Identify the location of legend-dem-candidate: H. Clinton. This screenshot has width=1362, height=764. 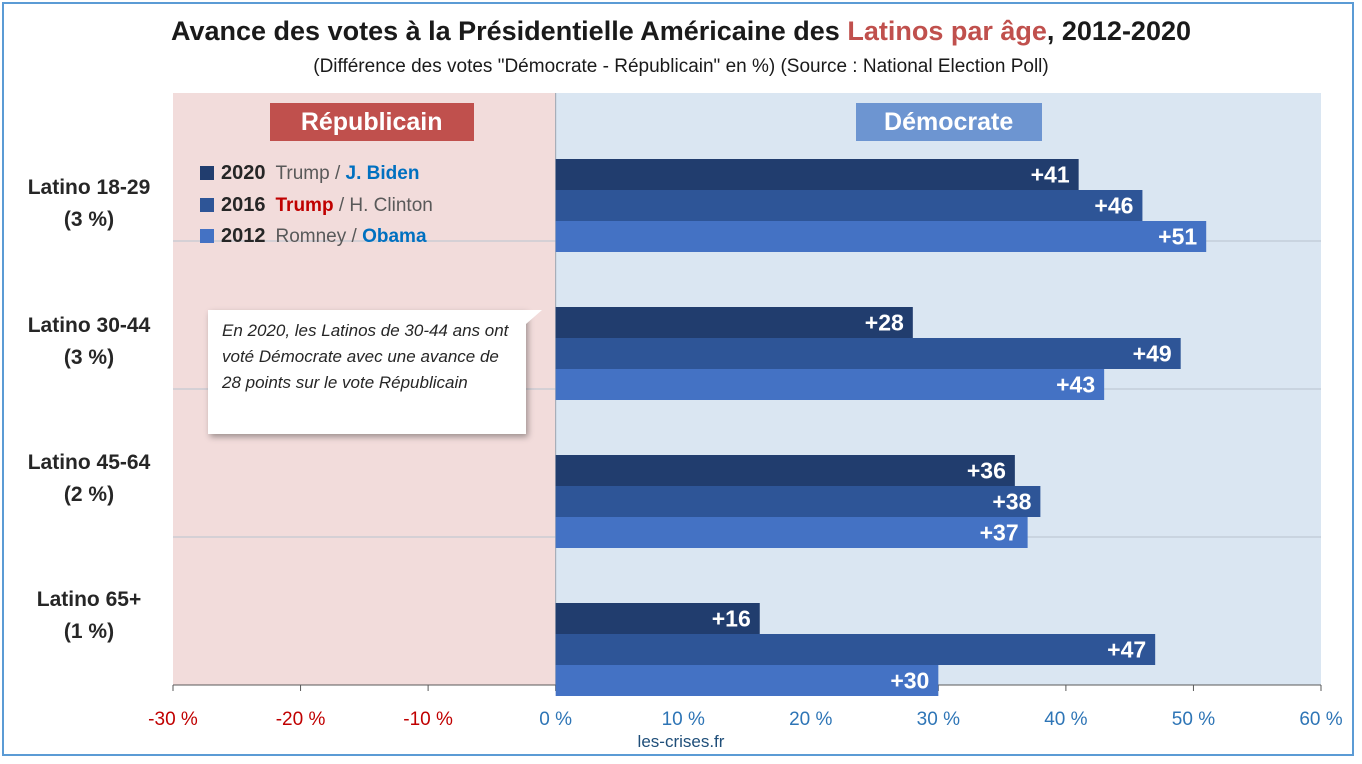
(391, 205).